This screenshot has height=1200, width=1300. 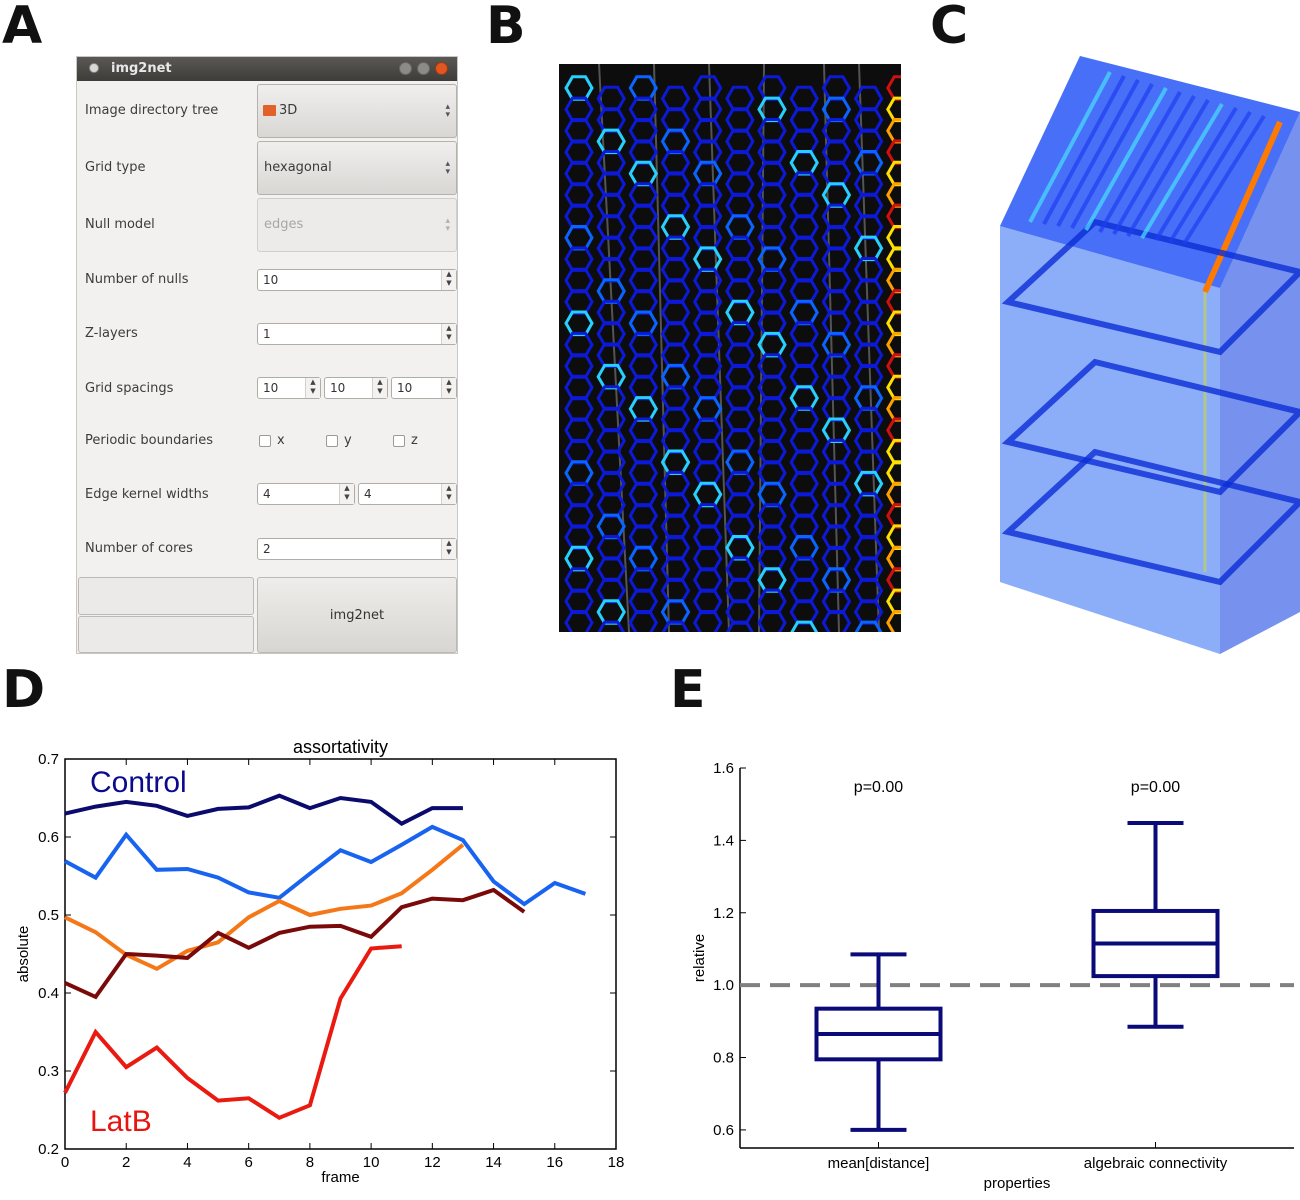 I want to click on y-tick-label: 1.6, so click(x=723, y=768).